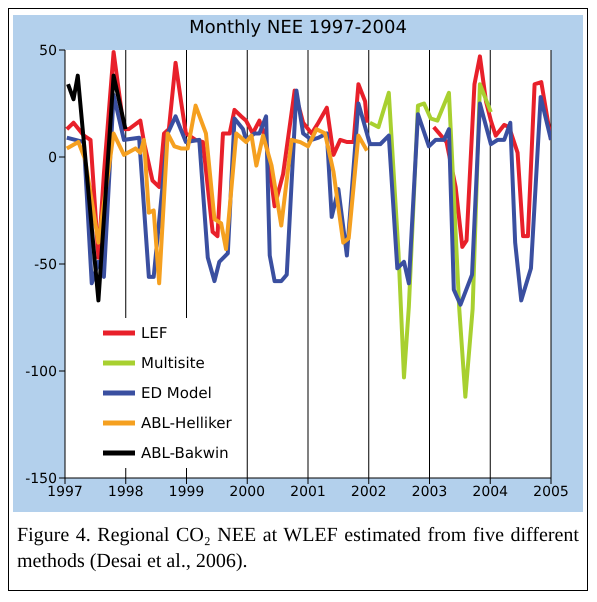  Describe the element at coordinates (186, 492) in the screenshot. I see `x-tick-label: 1999` at that location.